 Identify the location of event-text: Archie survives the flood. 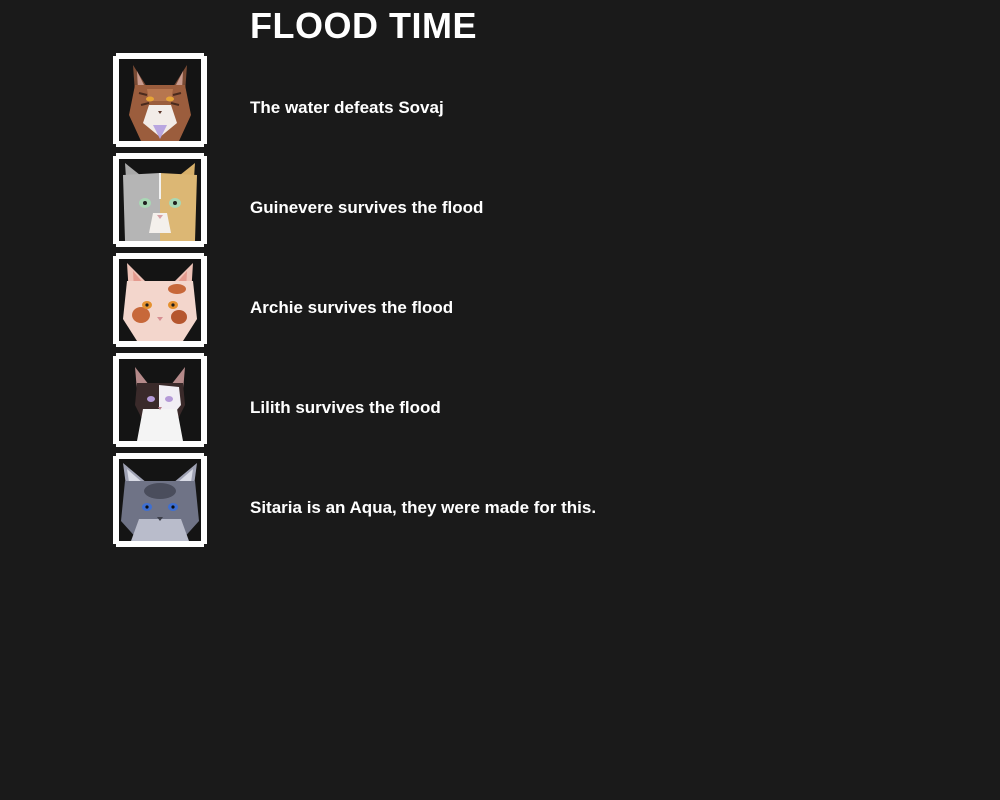
(352, 307).